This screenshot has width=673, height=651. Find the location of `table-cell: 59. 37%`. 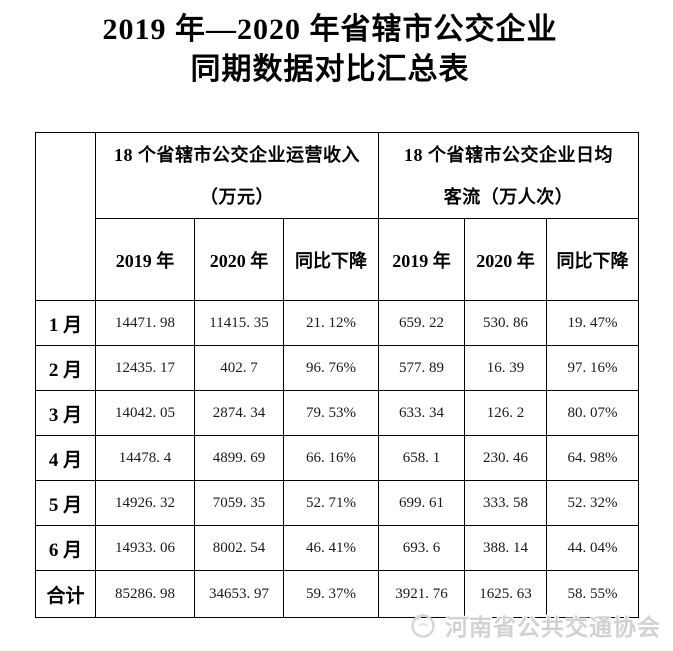

table-cell: 59. 37% is located at coordinates (331, 594).